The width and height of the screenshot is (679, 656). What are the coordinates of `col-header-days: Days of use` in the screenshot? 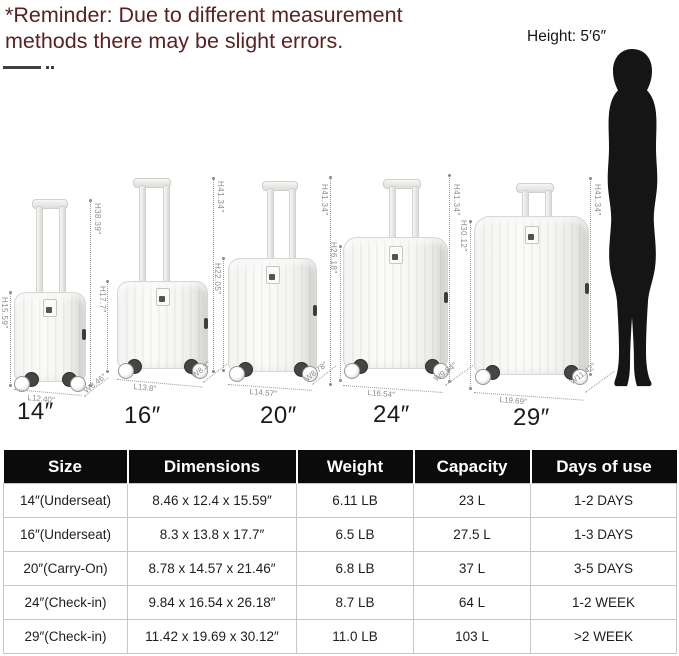 It's located at (603, 467).